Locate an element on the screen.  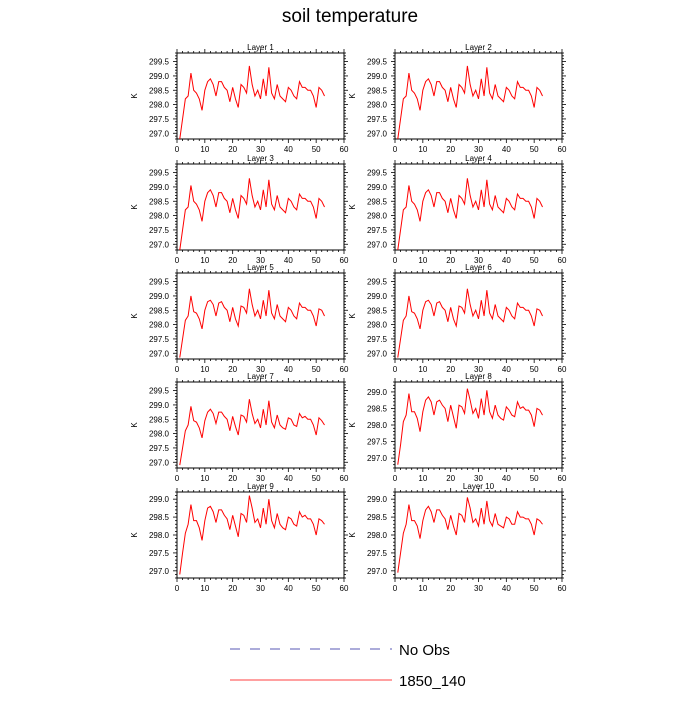
panel-title: Layer 4 is located at coordinates (478, 158).